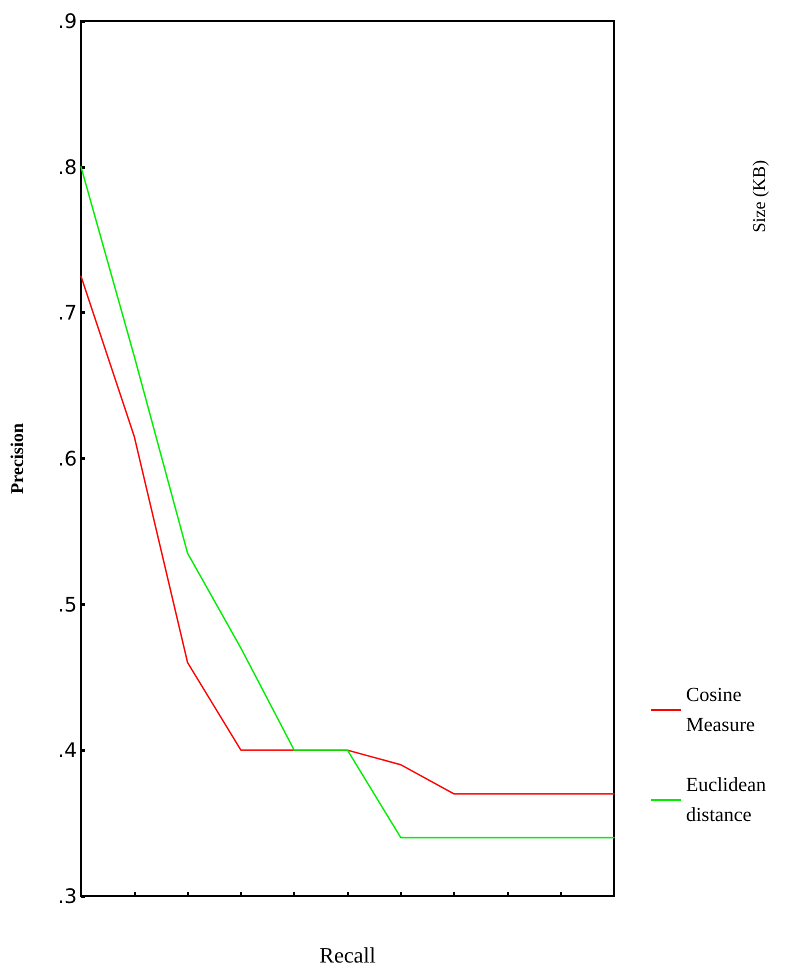 This screenshot has height=971, width=793. What do you see at coordinates (67, 604) in the screenshot?
I see `y-tick-label: .5` at bounding box center [67, 604].